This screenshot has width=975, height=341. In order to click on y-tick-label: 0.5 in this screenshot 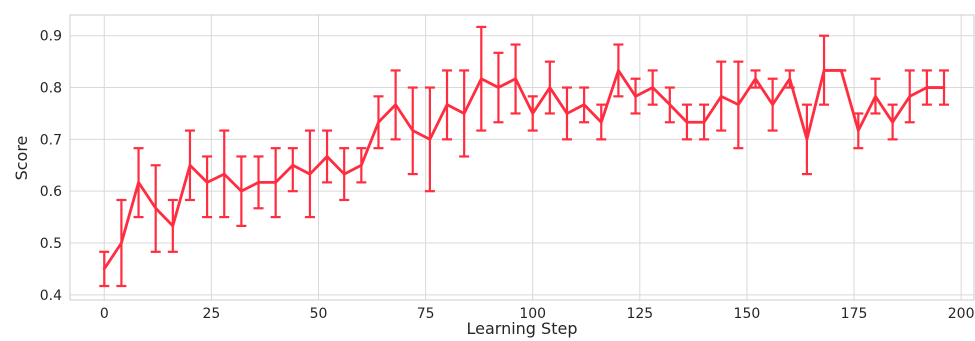, I will do `click(51, 244)`.